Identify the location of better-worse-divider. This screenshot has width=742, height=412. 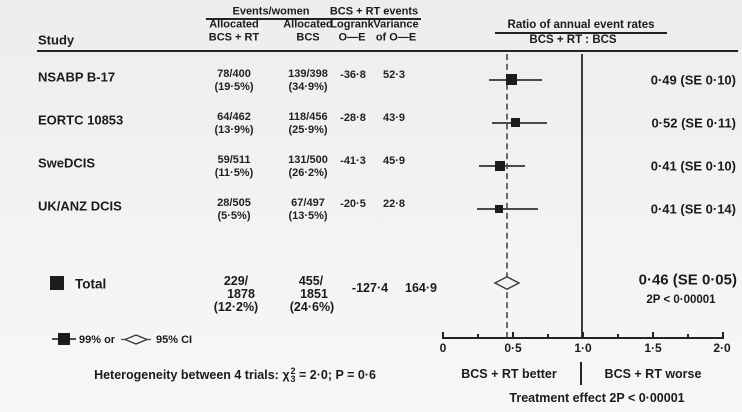
(581, 373).